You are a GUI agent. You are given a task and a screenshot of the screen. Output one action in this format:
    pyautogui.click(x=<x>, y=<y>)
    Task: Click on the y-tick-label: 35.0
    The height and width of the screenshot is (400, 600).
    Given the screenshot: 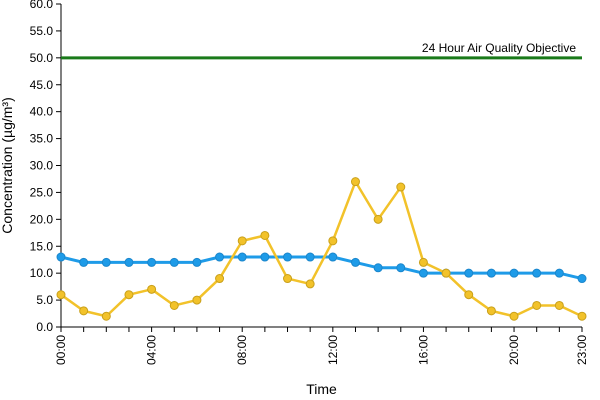 What is the action you would take?
    pyautogui.click(x=42, y=139)
    